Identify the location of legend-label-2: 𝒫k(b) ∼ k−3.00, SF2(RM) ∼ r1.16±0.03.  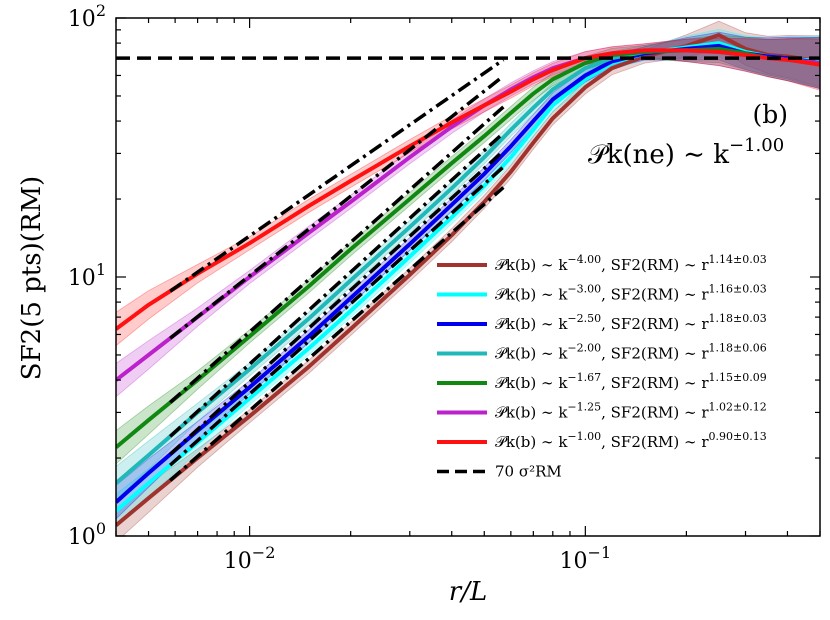
(631, 293).